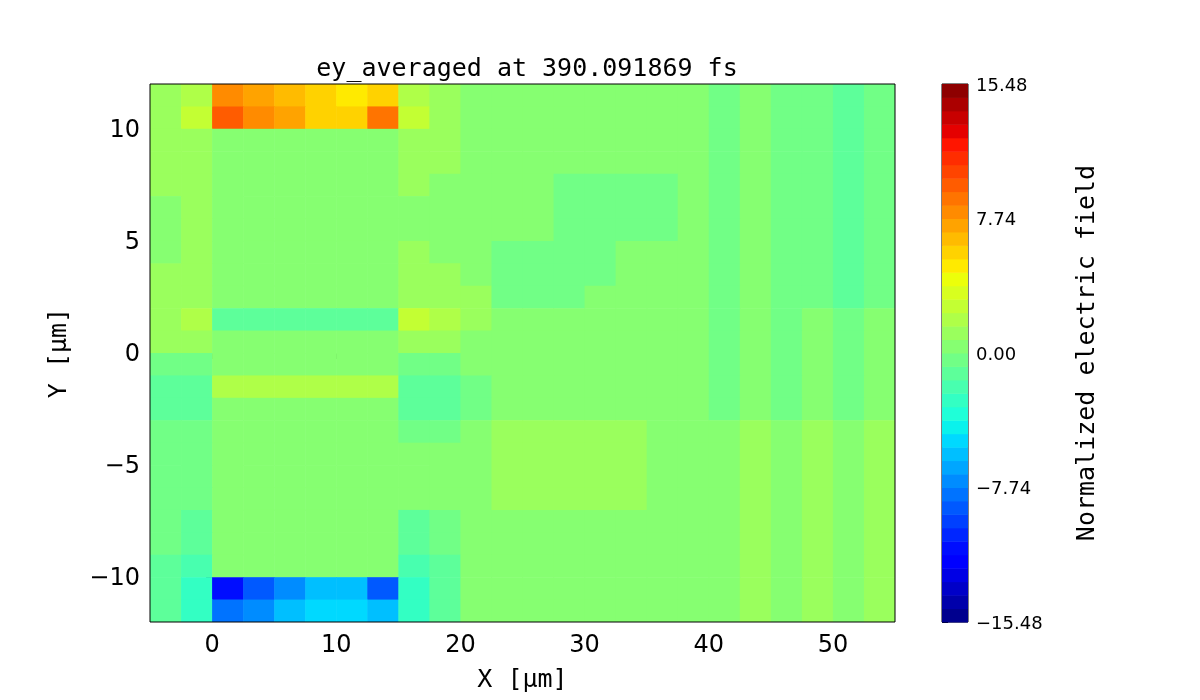 This screenshot has width=1200, height=700. What do you see at coordinates (996, 218) in the screenshot?
I see `color-bar-label: 7.74` at bounding box center [996, 218].